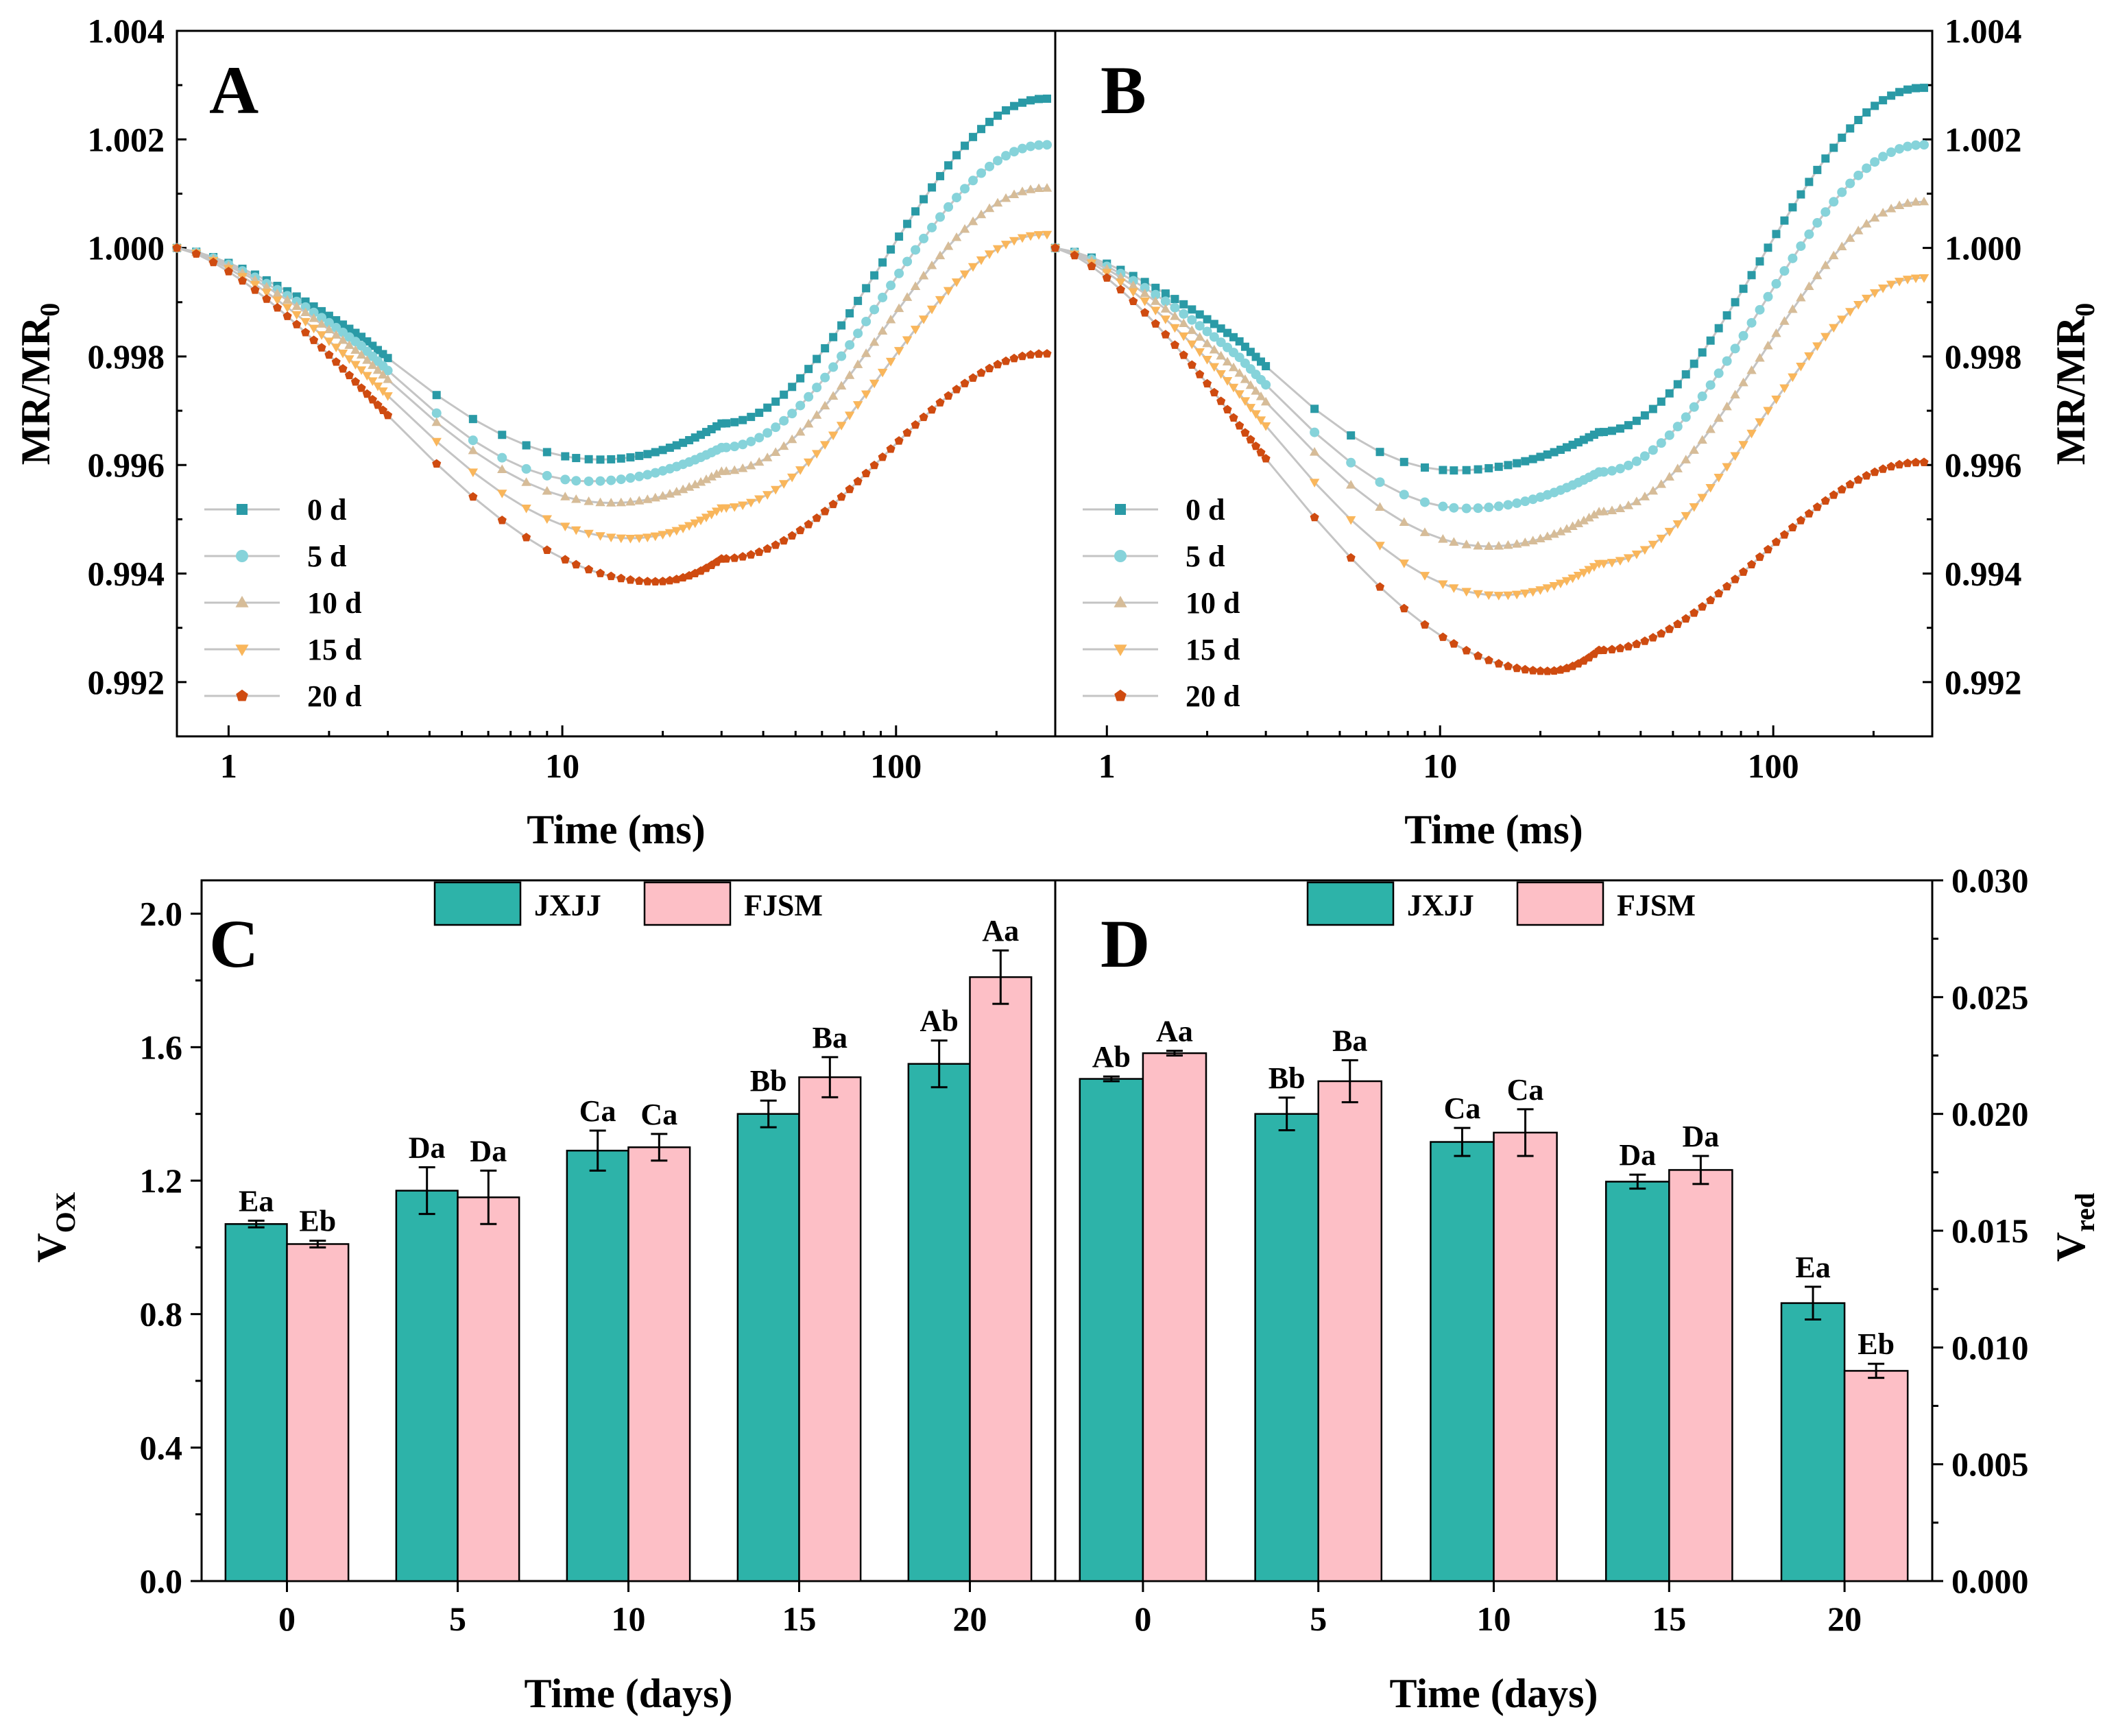 The height and width of the screenshot is (1736, 2116). I want to click on significance-label: Ea, so click(257, 1201).